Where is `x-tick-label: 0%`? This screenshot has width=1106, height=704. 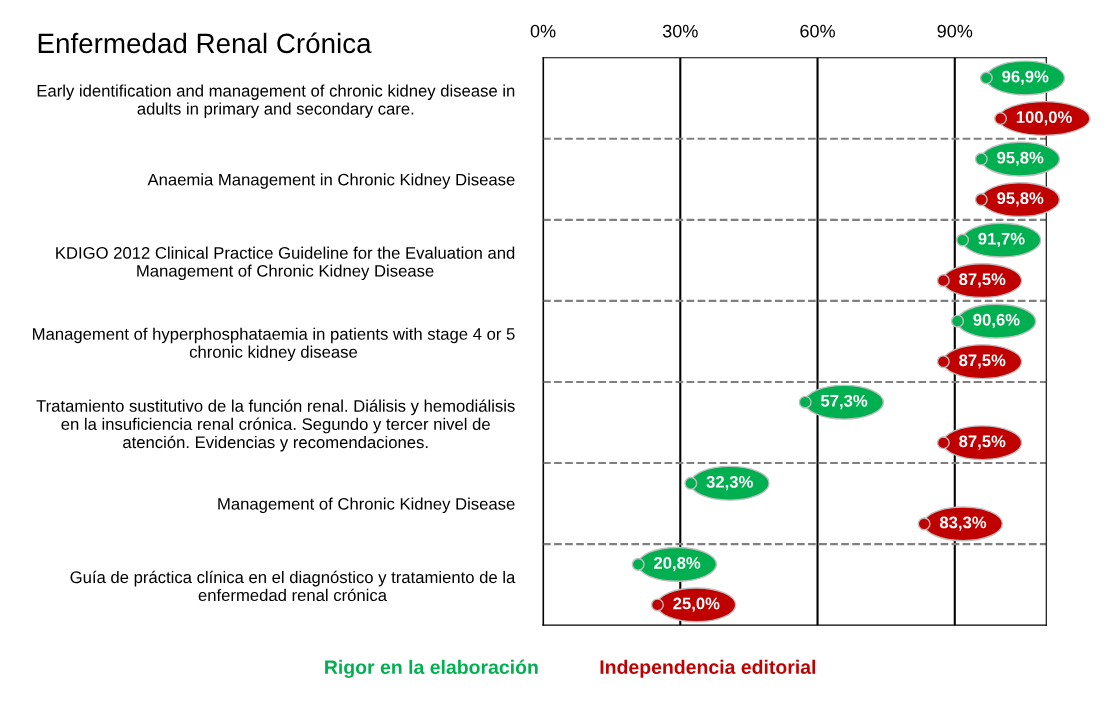 x-tick-label: 0% is located at coordinates (543, 31).